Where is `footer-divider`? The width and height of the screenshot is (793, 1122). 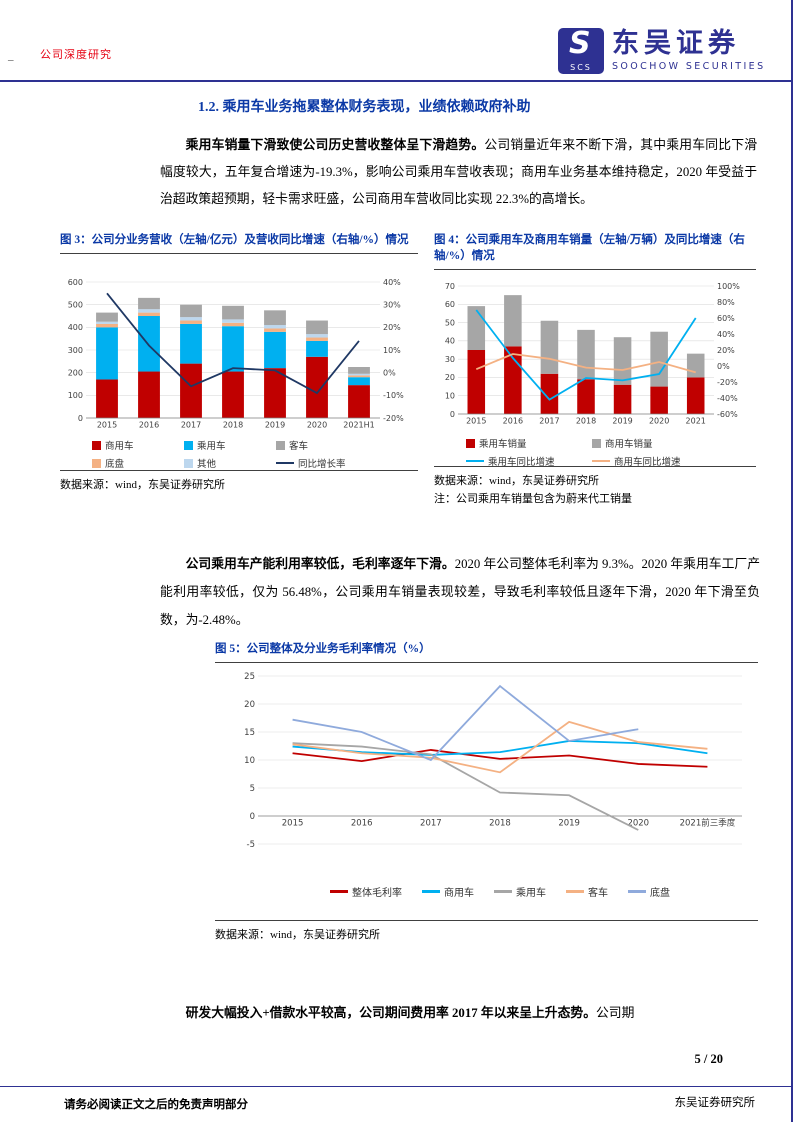 footer-divider is located at coordinates (396, 1086).